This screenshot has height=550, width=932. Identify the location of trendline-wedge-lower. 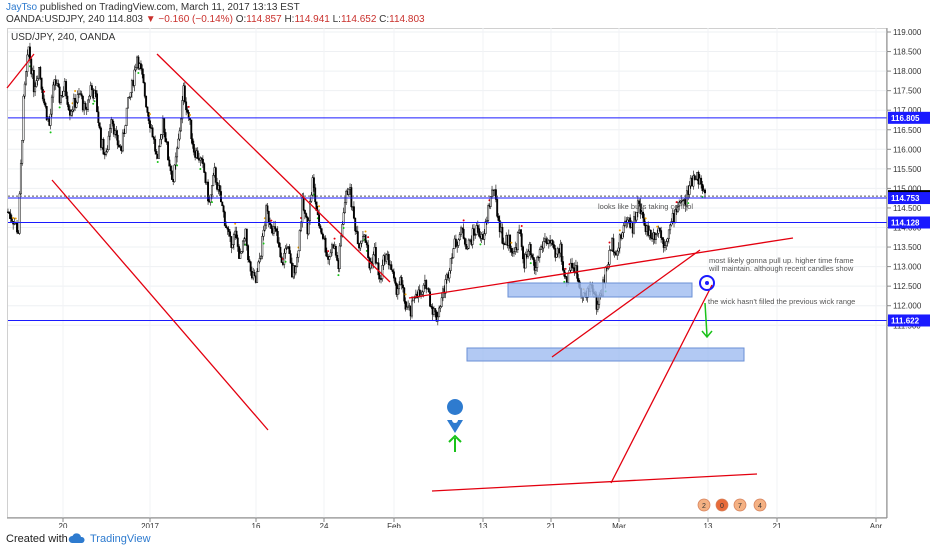
(661, 384).